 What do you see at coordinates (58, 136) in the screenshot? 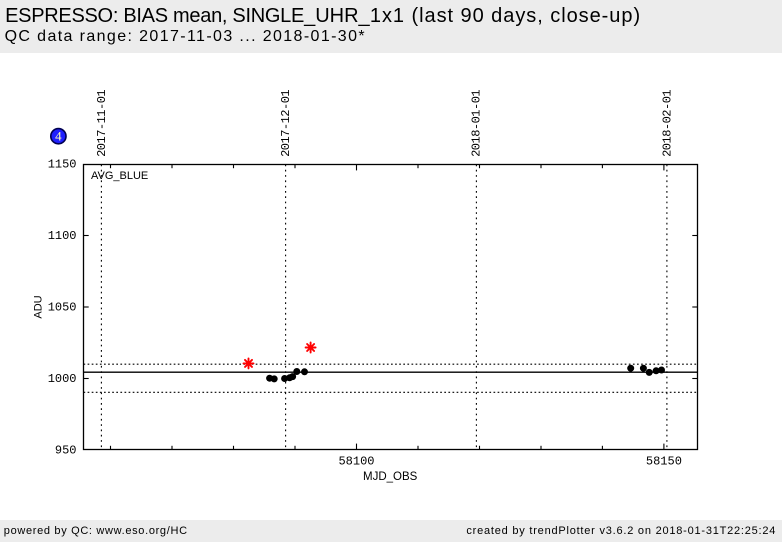
I see `svg-text: 4` at bounding box center [58, 136].